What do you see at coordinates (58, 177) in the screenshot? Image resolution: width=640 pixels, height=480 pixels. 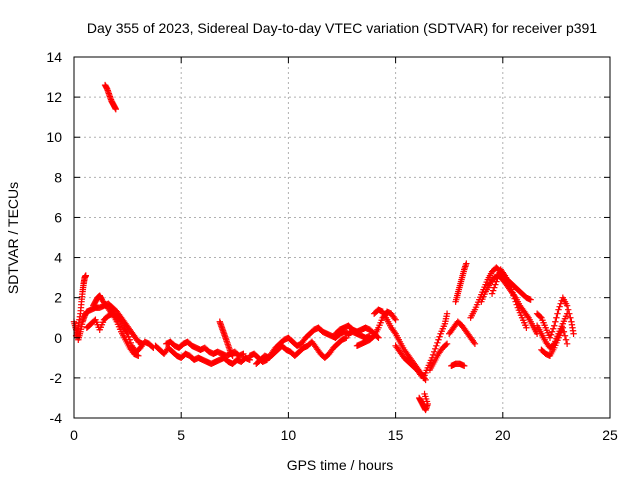 I see `y-tick-label: 8` at bounding box center [58, 177].